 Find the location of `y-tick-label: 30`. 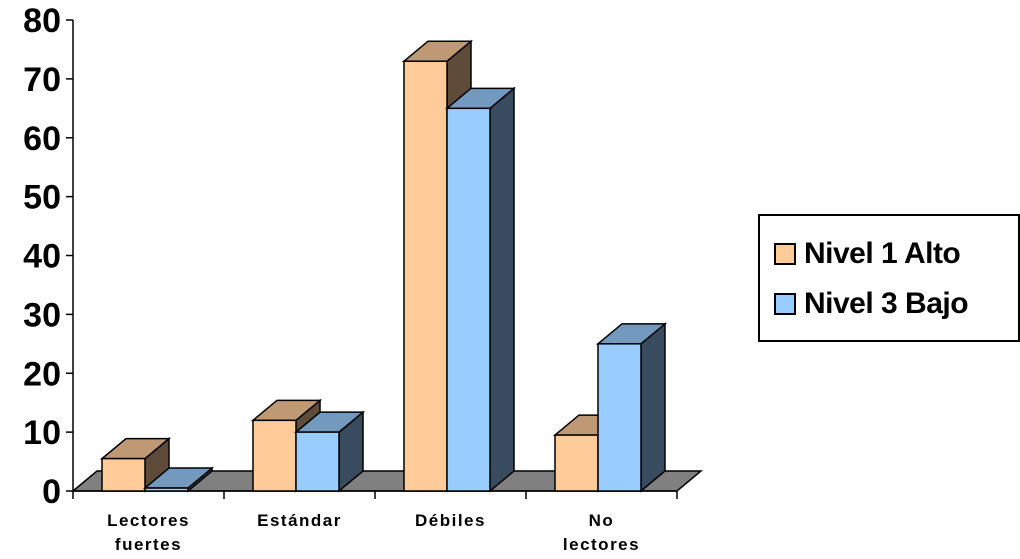

y-tick-label: 30 is located at coordinates (42, 315).